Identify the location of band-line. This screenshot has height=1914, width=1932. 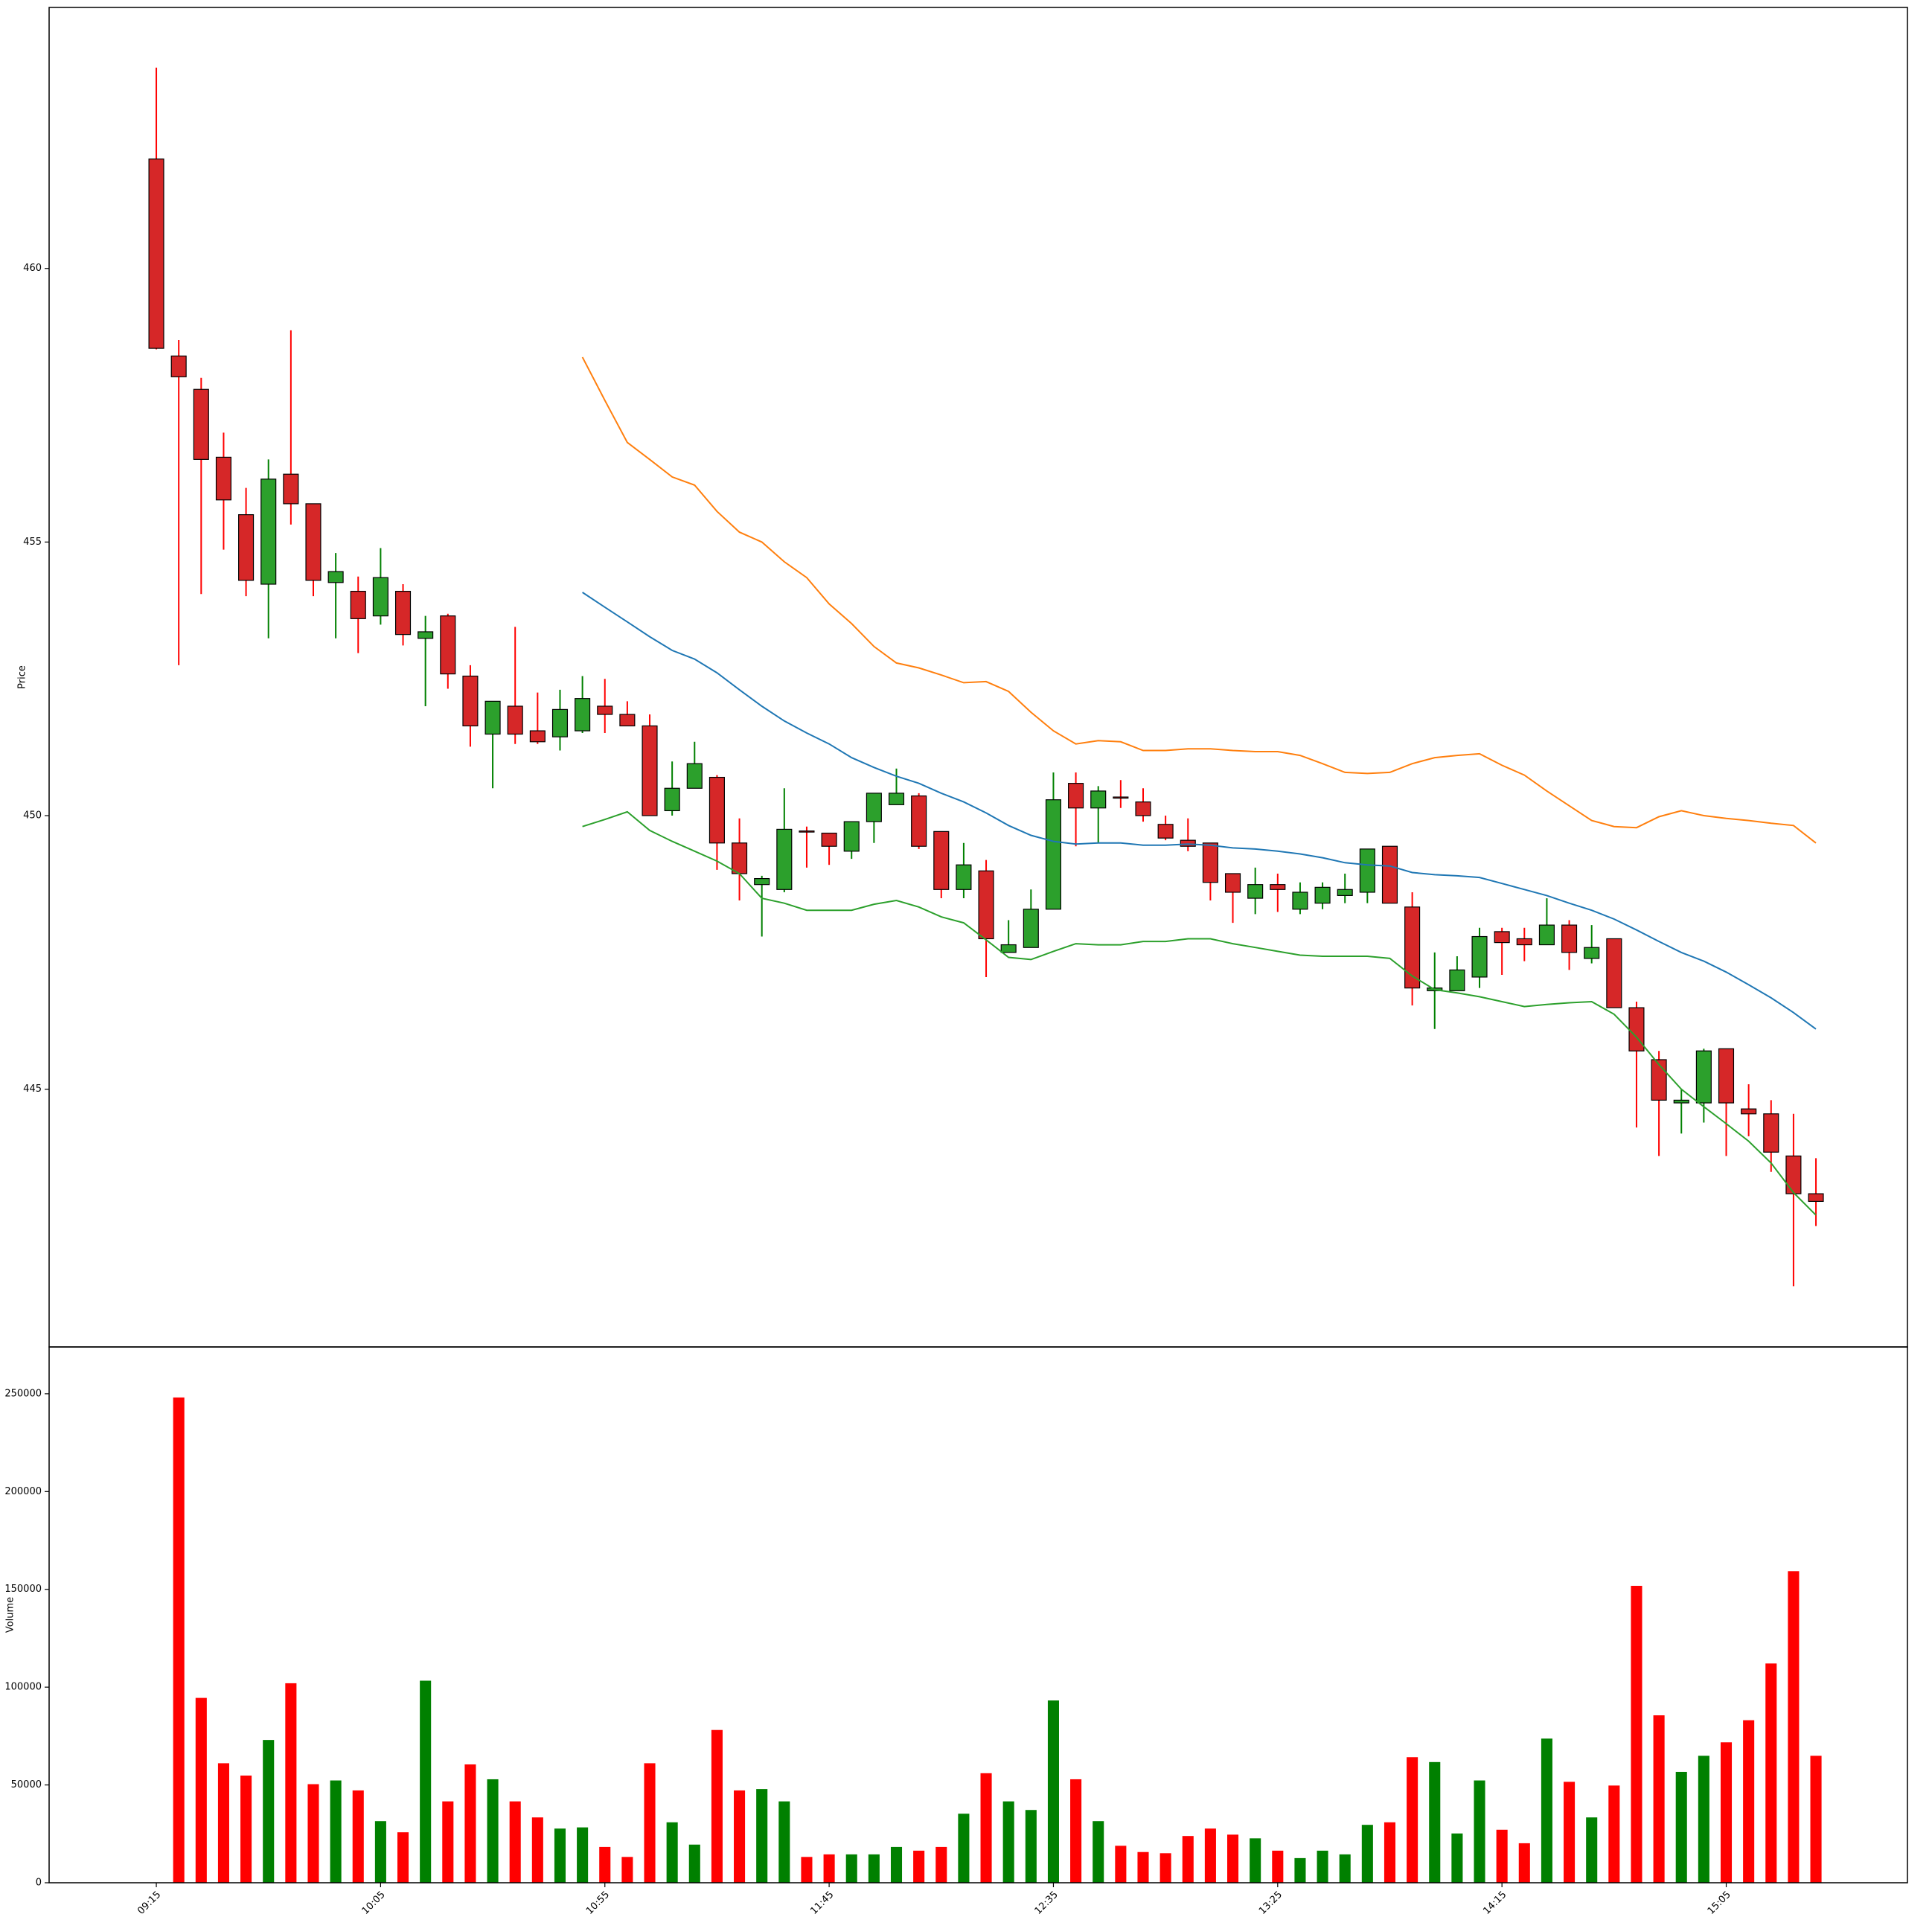
(1199, 811).